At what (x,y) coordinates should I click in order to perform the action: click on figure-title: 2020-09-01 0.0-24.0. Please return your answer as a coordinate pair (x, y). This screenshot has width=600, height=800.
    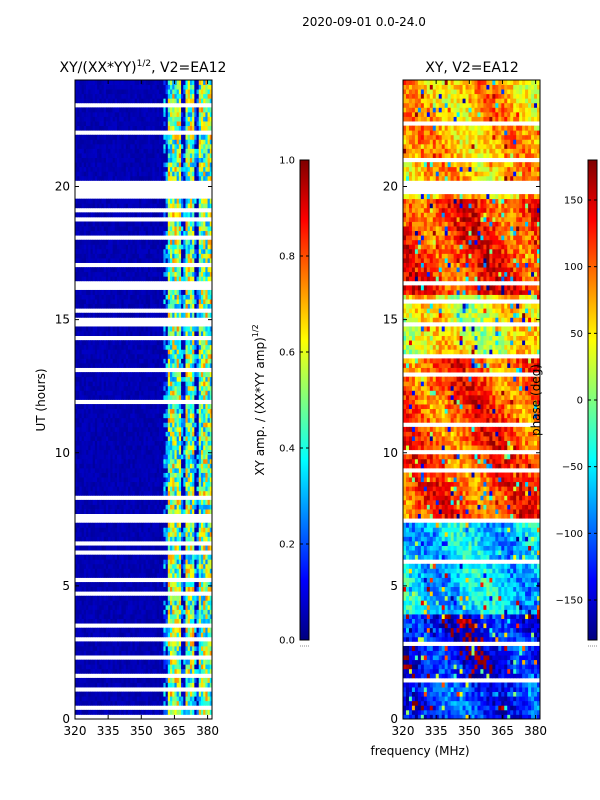
    Looking at the image, I should click on (364, 22).